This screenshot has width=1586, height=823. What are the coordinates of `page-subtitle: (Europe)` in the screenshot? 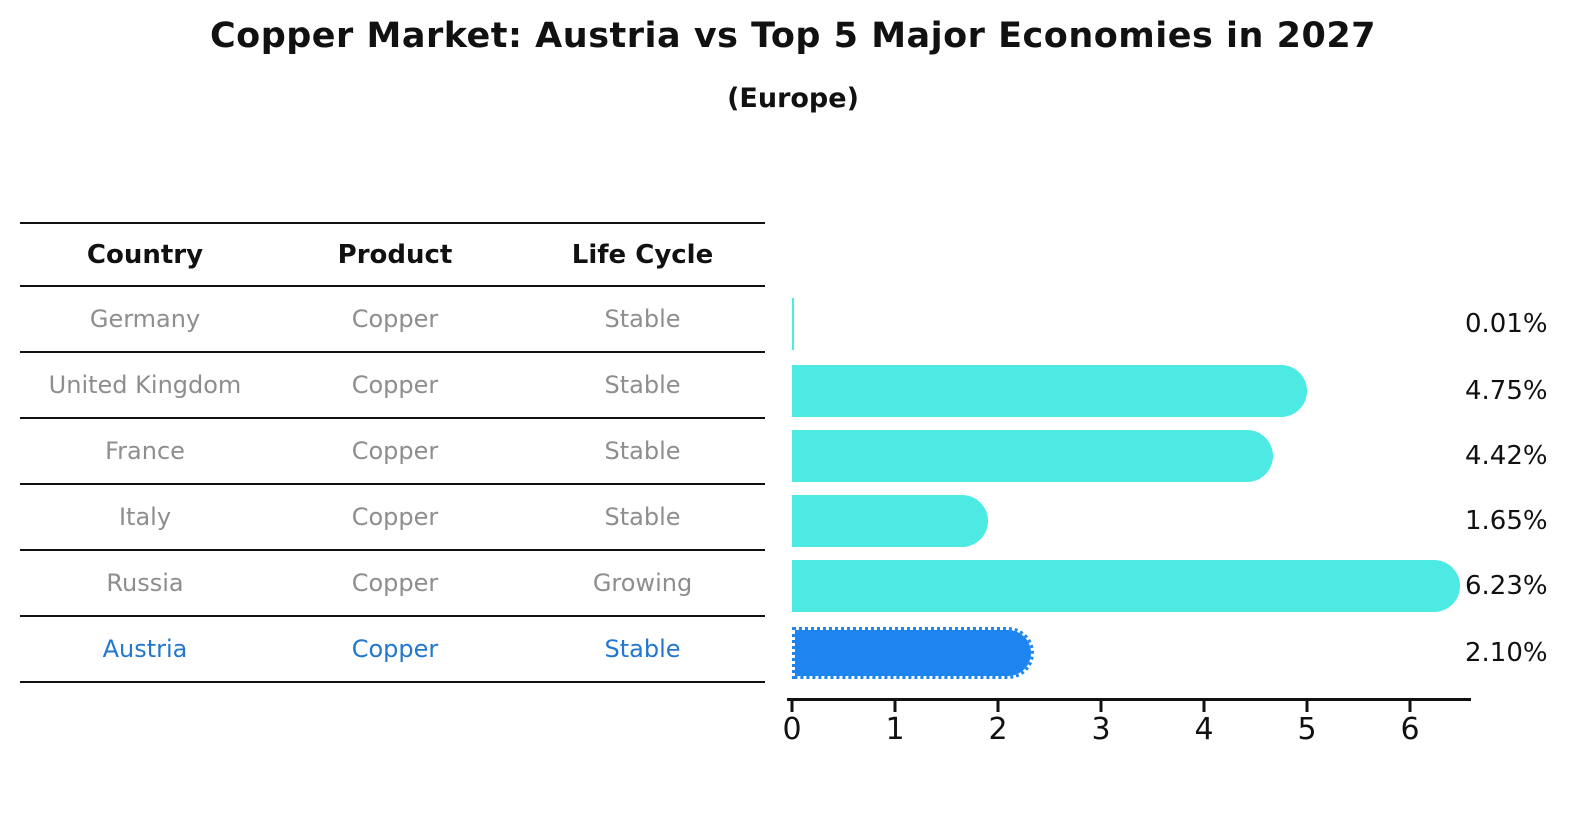 It's located at (793, 98).